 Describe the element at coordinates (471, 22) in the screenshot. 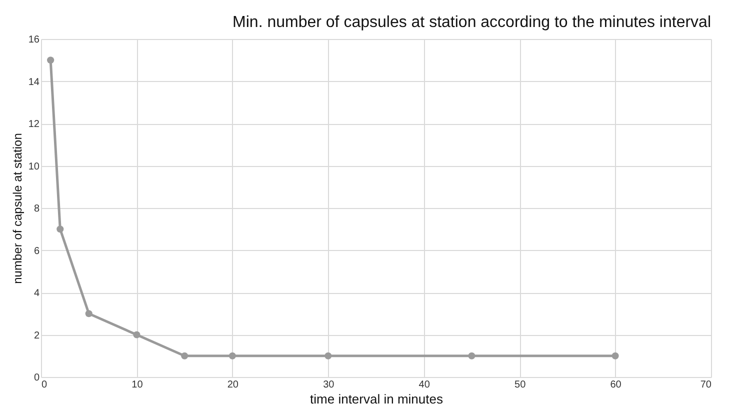

I see `chart-title: Min. number of capsules at station according to the minutes interval` at that location.